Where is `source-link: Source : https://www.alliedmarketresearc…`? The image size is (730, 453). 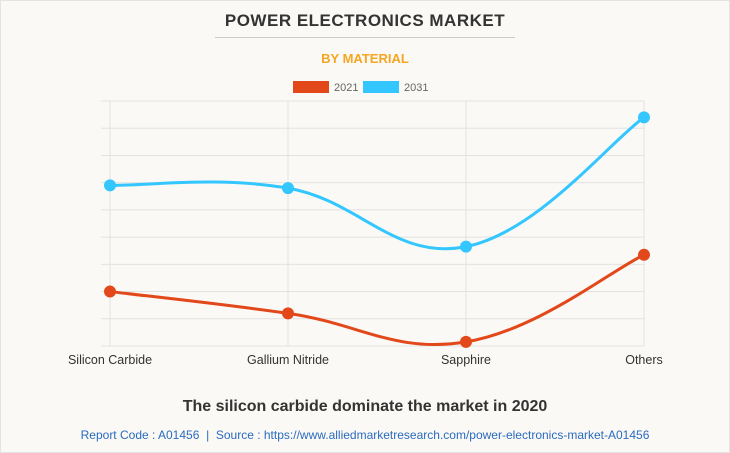
source-link: Source : https://www.alliedmarketresearc… is located at coordinates (432, 435).